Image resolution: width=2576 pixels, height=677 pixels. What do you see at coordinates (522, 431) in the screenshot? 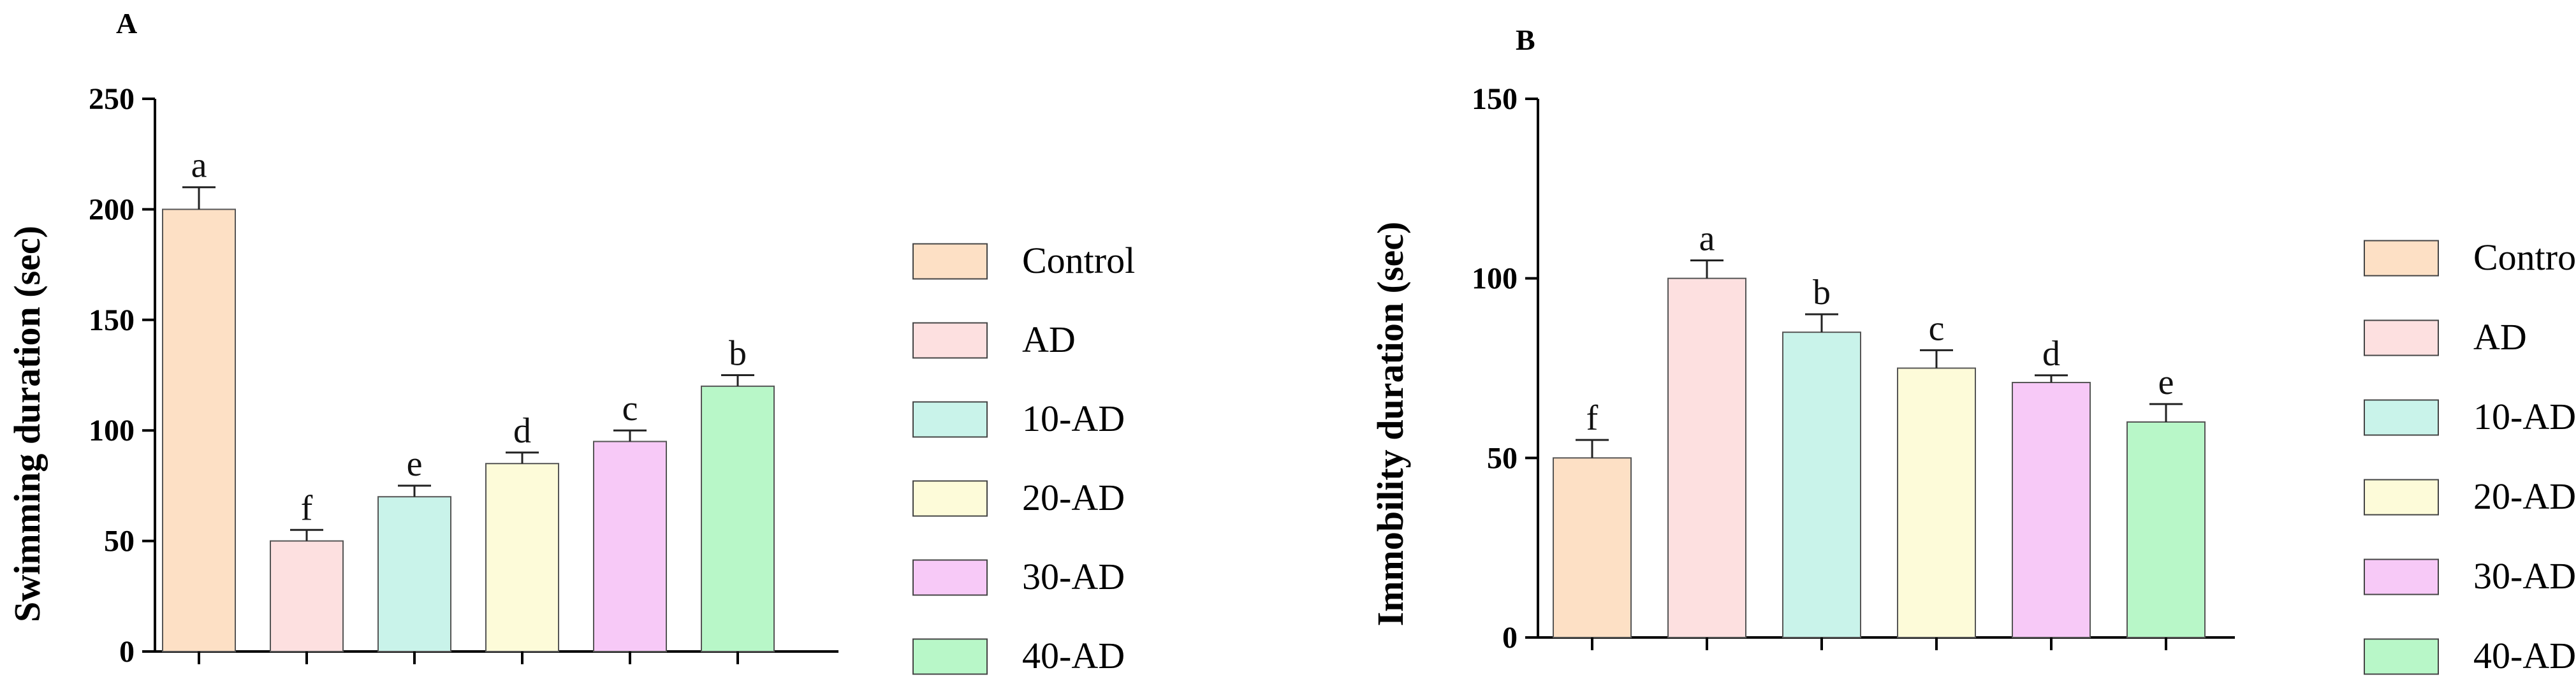
I see `sig-letter-a-20-ad: d` at bounding box center [522, 431].